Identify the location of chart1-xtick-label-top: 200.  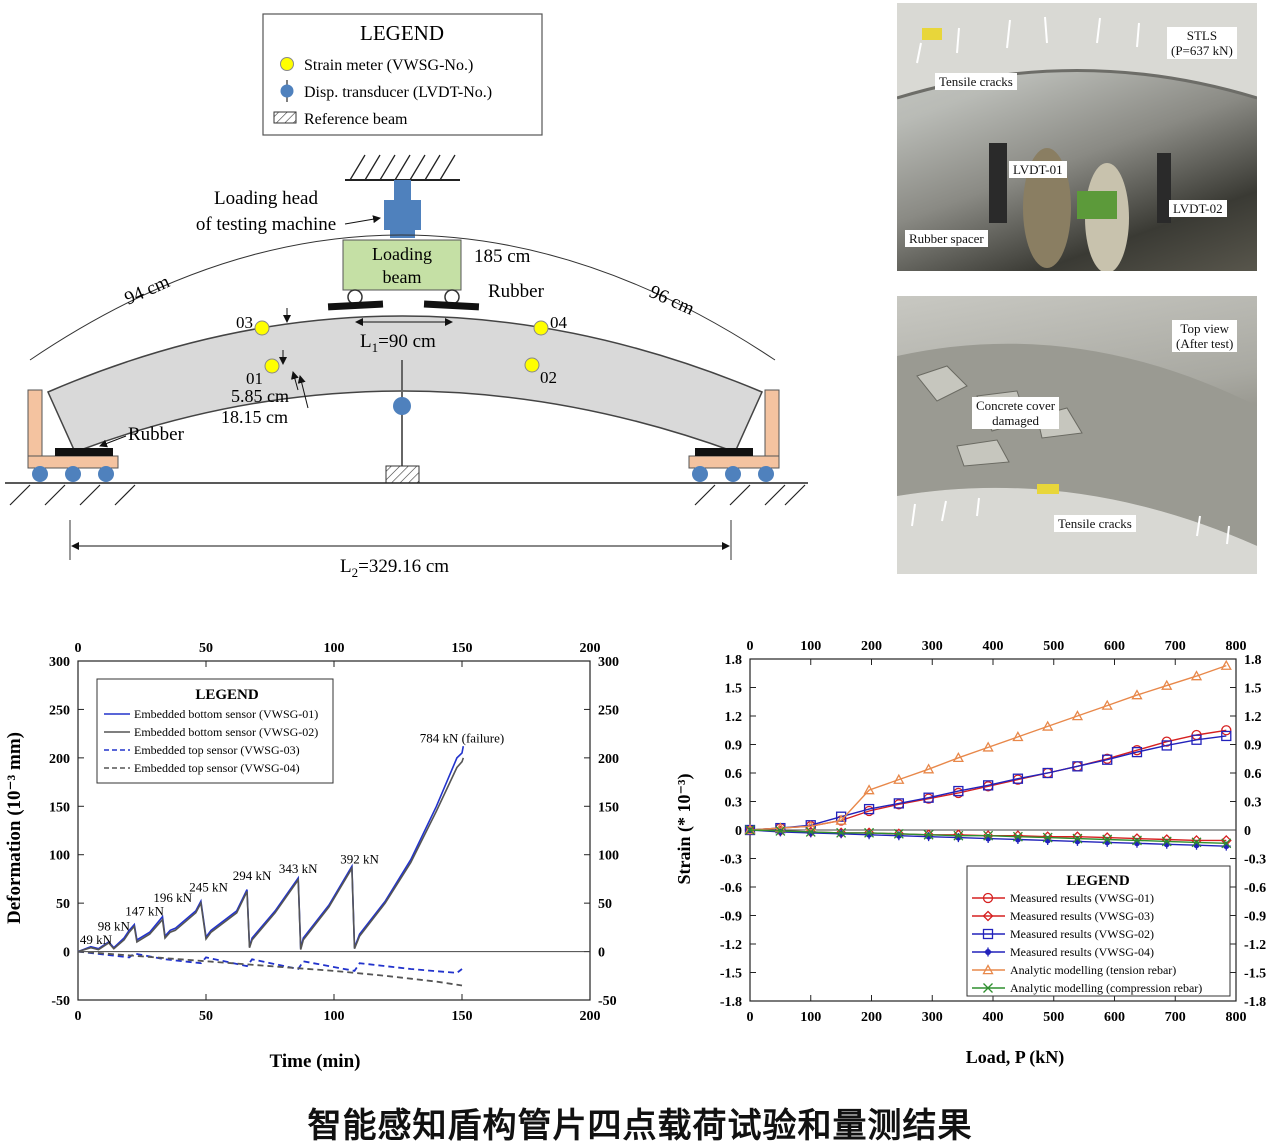
(590, 648).